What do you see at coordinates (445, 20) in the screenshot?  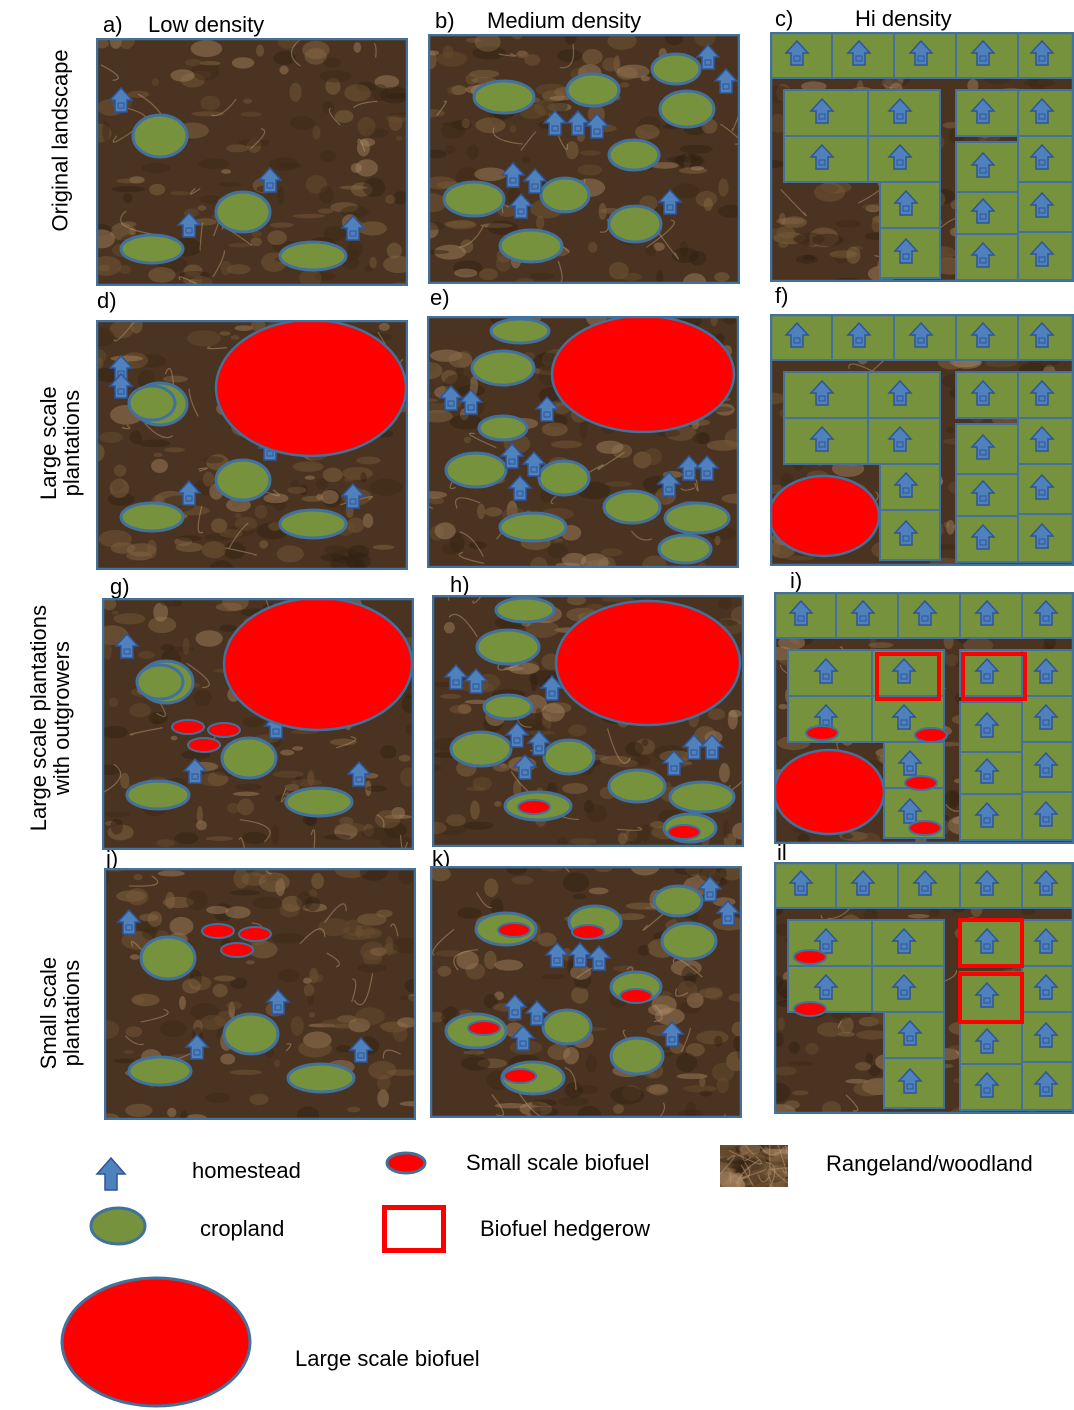 I see `panel-letter-b: b)` at bounding box center [445, 20].